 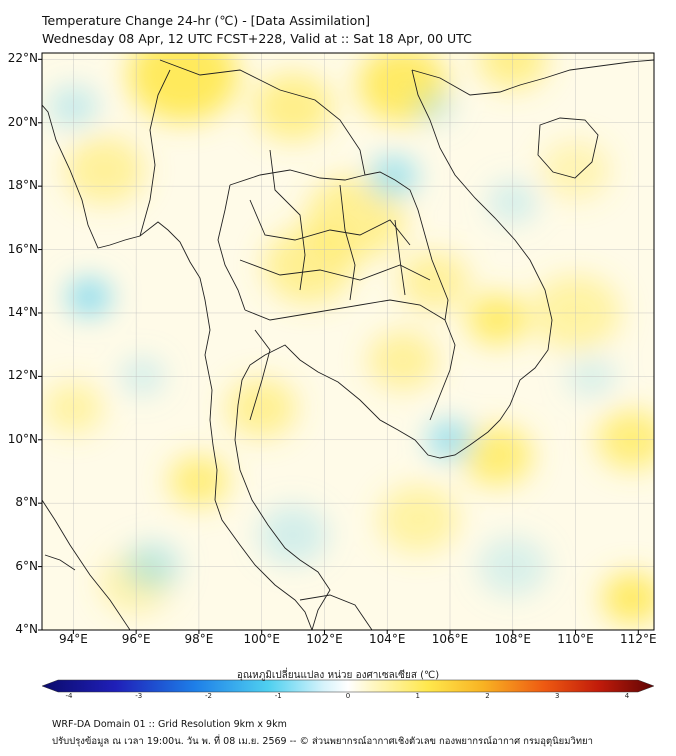 What do you see at coordinates (22, 58) in the screenshot?
I see `lat-label: 22°N` at bounding box center [22, 58].